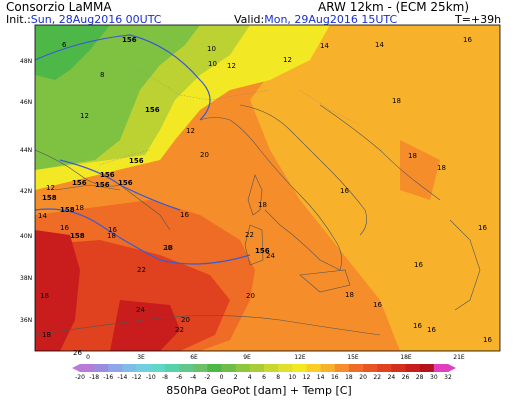 The width and height of the screenshot is (518, 400). I want to click on border-alps, so click(205, 85).